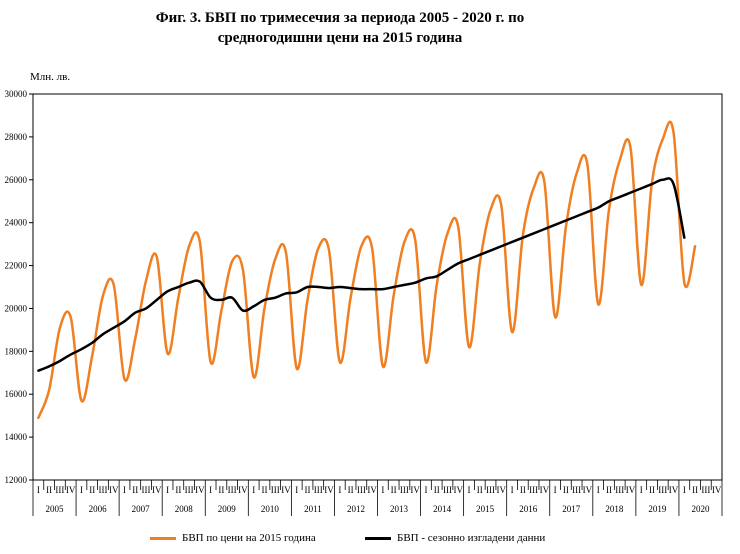 The width and height of the screenshot is (740, 554). What do you see at coordinates (571, 509) in the screenshot?
I see `x-year-label: 2017` at bounding box center [571, 509].